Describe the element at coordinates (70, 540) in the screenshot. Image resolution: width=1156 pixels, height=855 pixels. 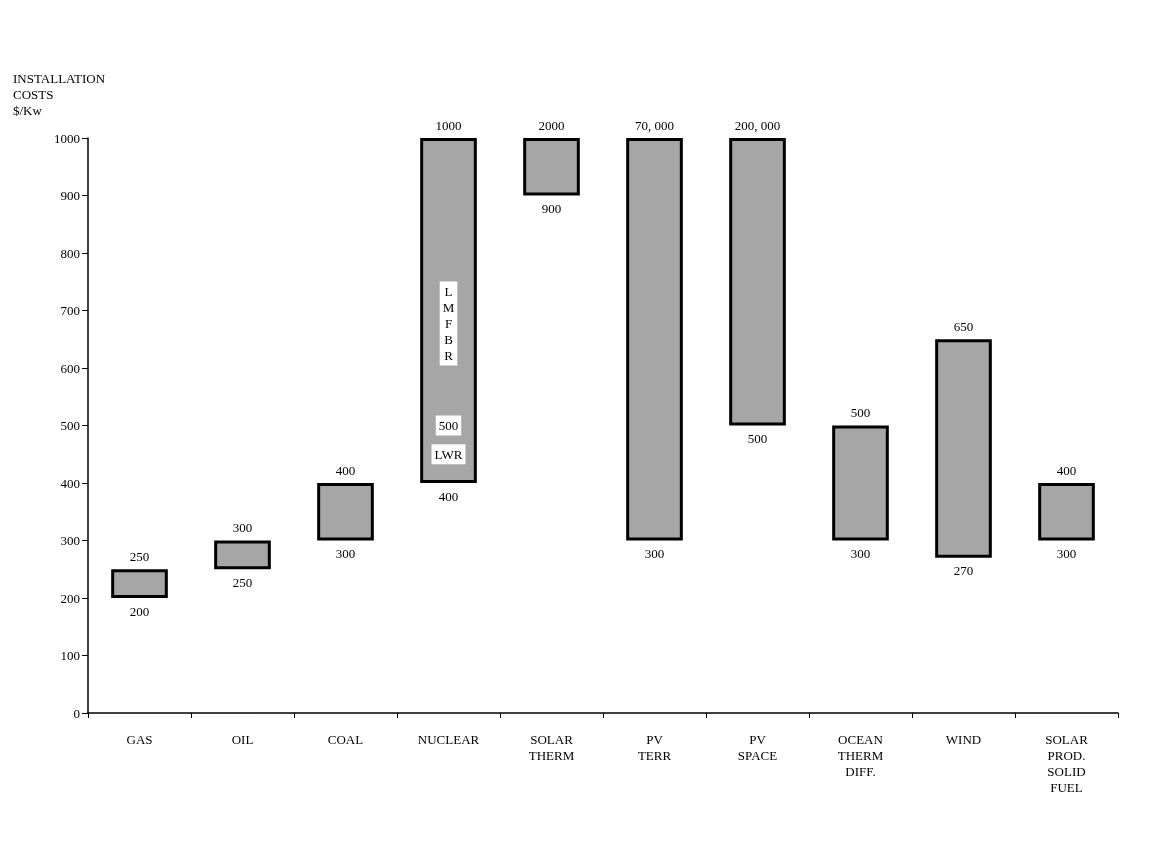
I see `y-tick-label: 300` at that location.